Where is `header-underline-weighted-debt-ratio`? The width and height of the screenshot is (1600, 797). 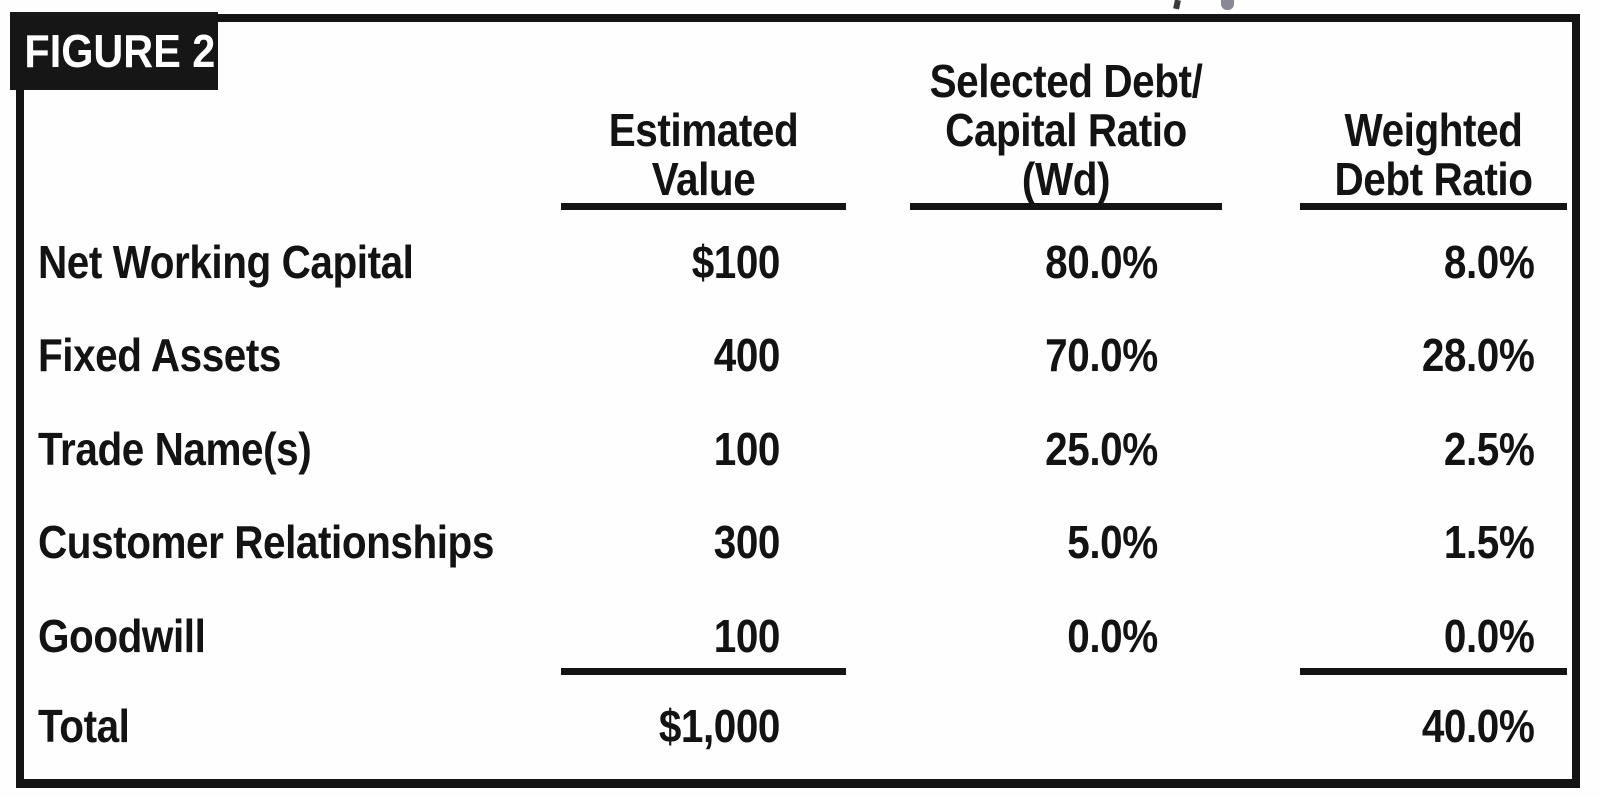 header-underline-weighted-debt-ratio is located at coordinates (1433, 206).